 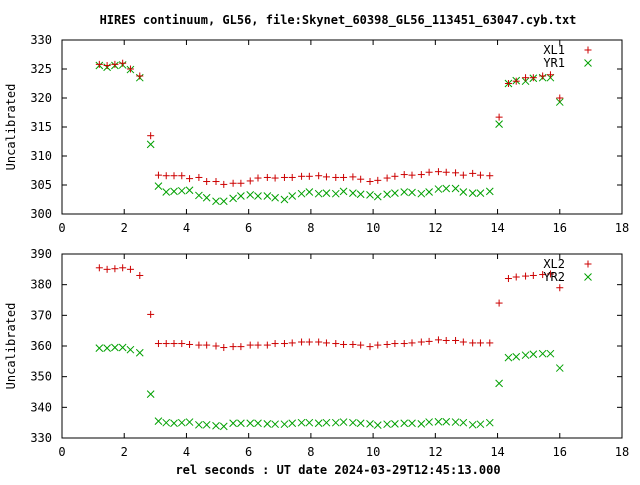 What do you see at coordinates (588, 50) in the screenshot?
I see `legend-marker-shape` at bounding box center [588, 50].